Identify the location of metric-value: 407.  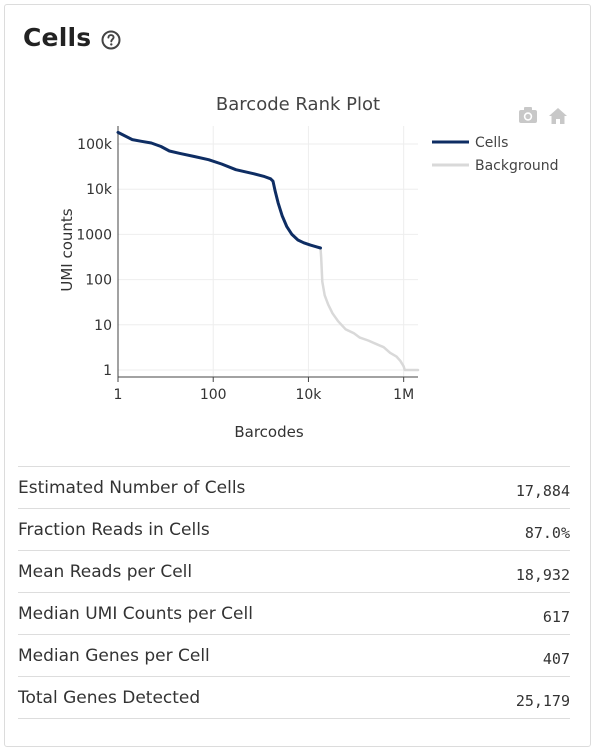
(556, 658).